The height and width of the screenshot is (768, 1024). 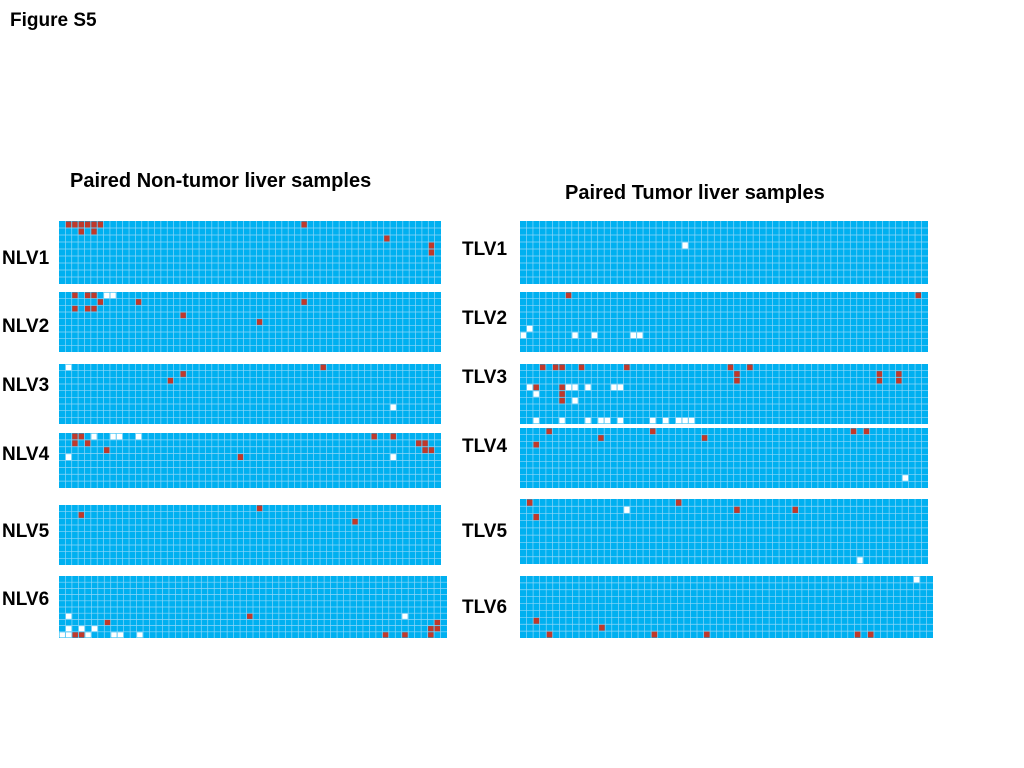 I want to click on panel-label-tlv2: TLV2, so click(x=485, y=318).